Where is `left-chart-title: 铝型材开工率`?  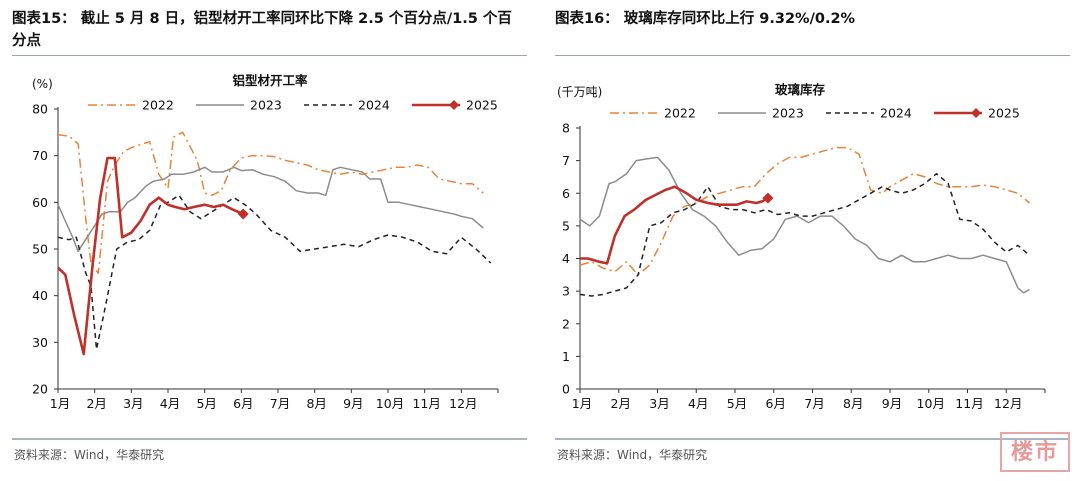 left-chart-title: 铝型材开工率 is located at coordinates (270, 80).